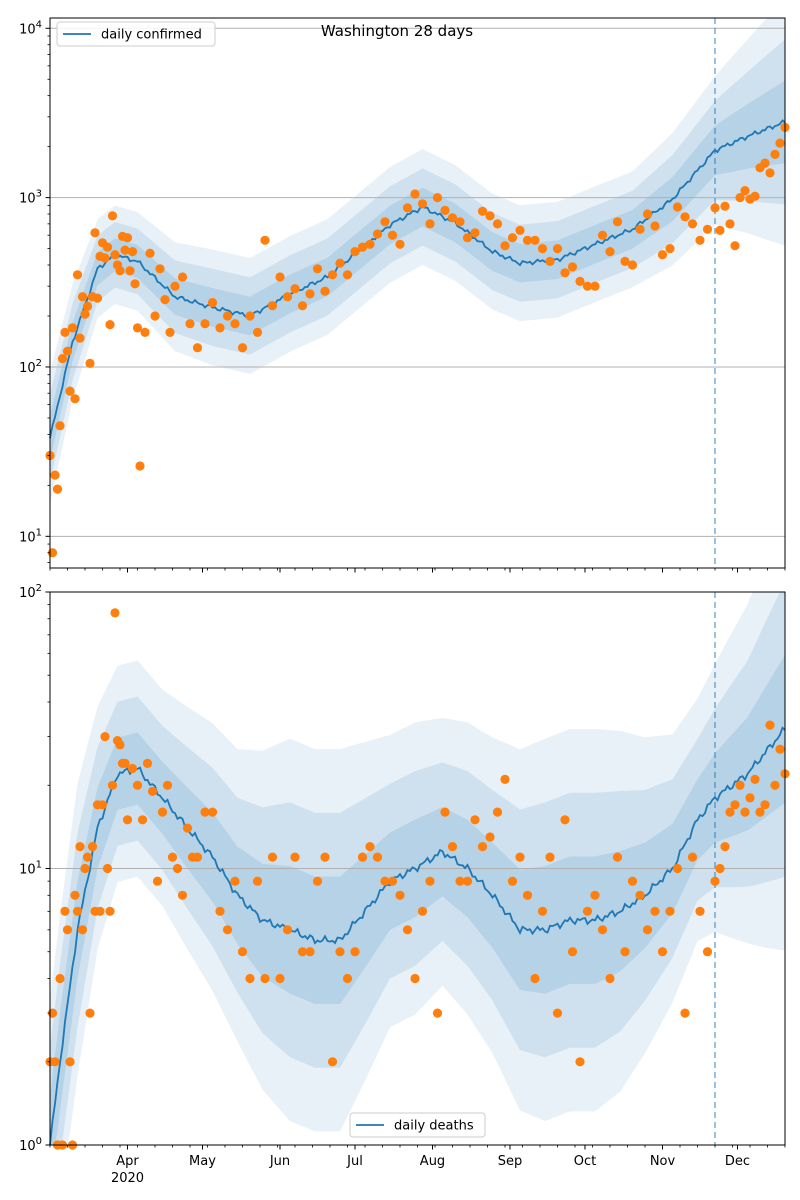 The image size is (800, 1200). What do you see at coordinates (354, 1161) in the screenshot?
I see `deaths-xtick-label: Jul` at bounding box center [354, 1161].